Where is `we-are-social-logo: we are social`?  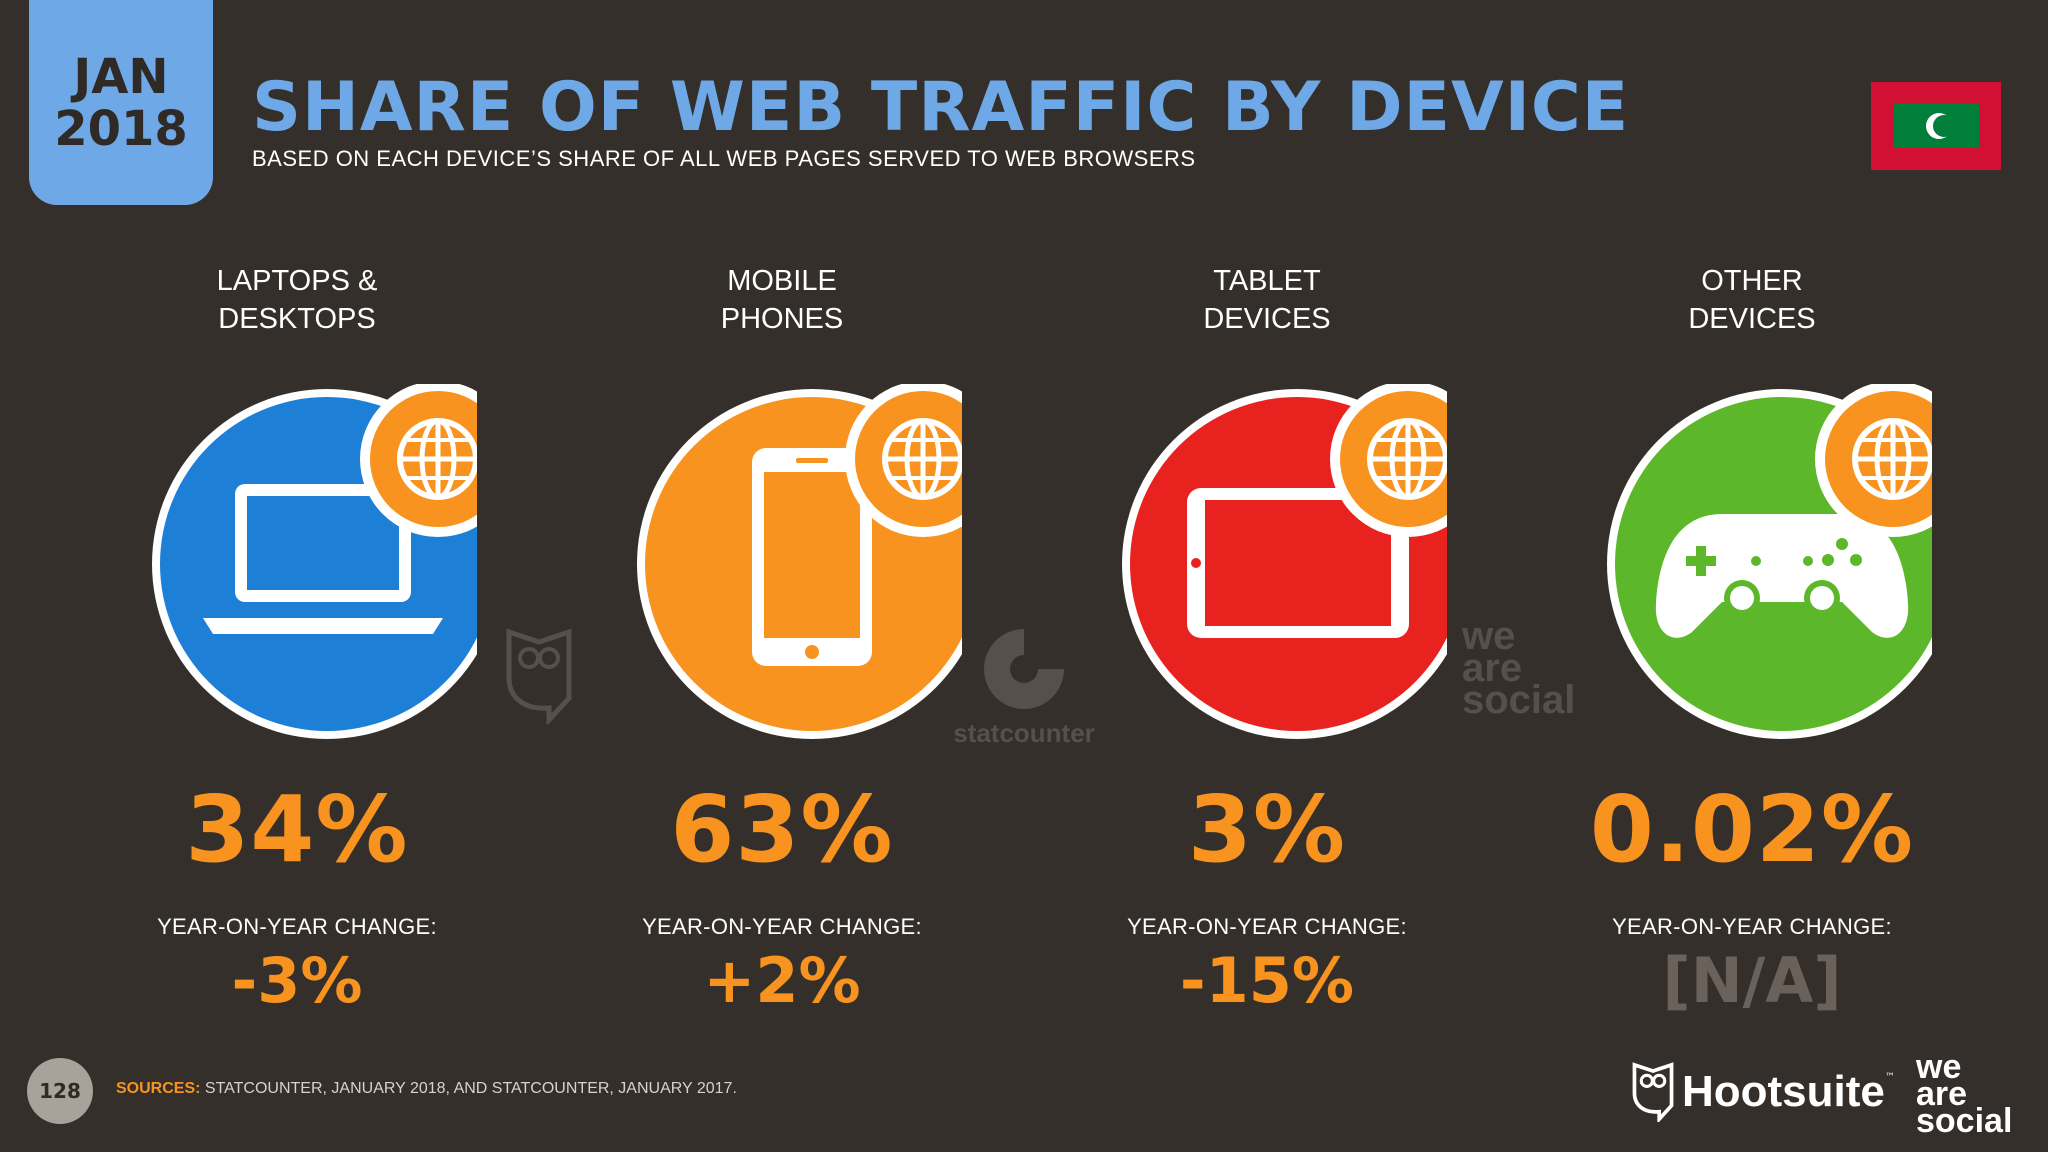
we-are-social-logo: we are social is located at coordinates (1964, 1094).